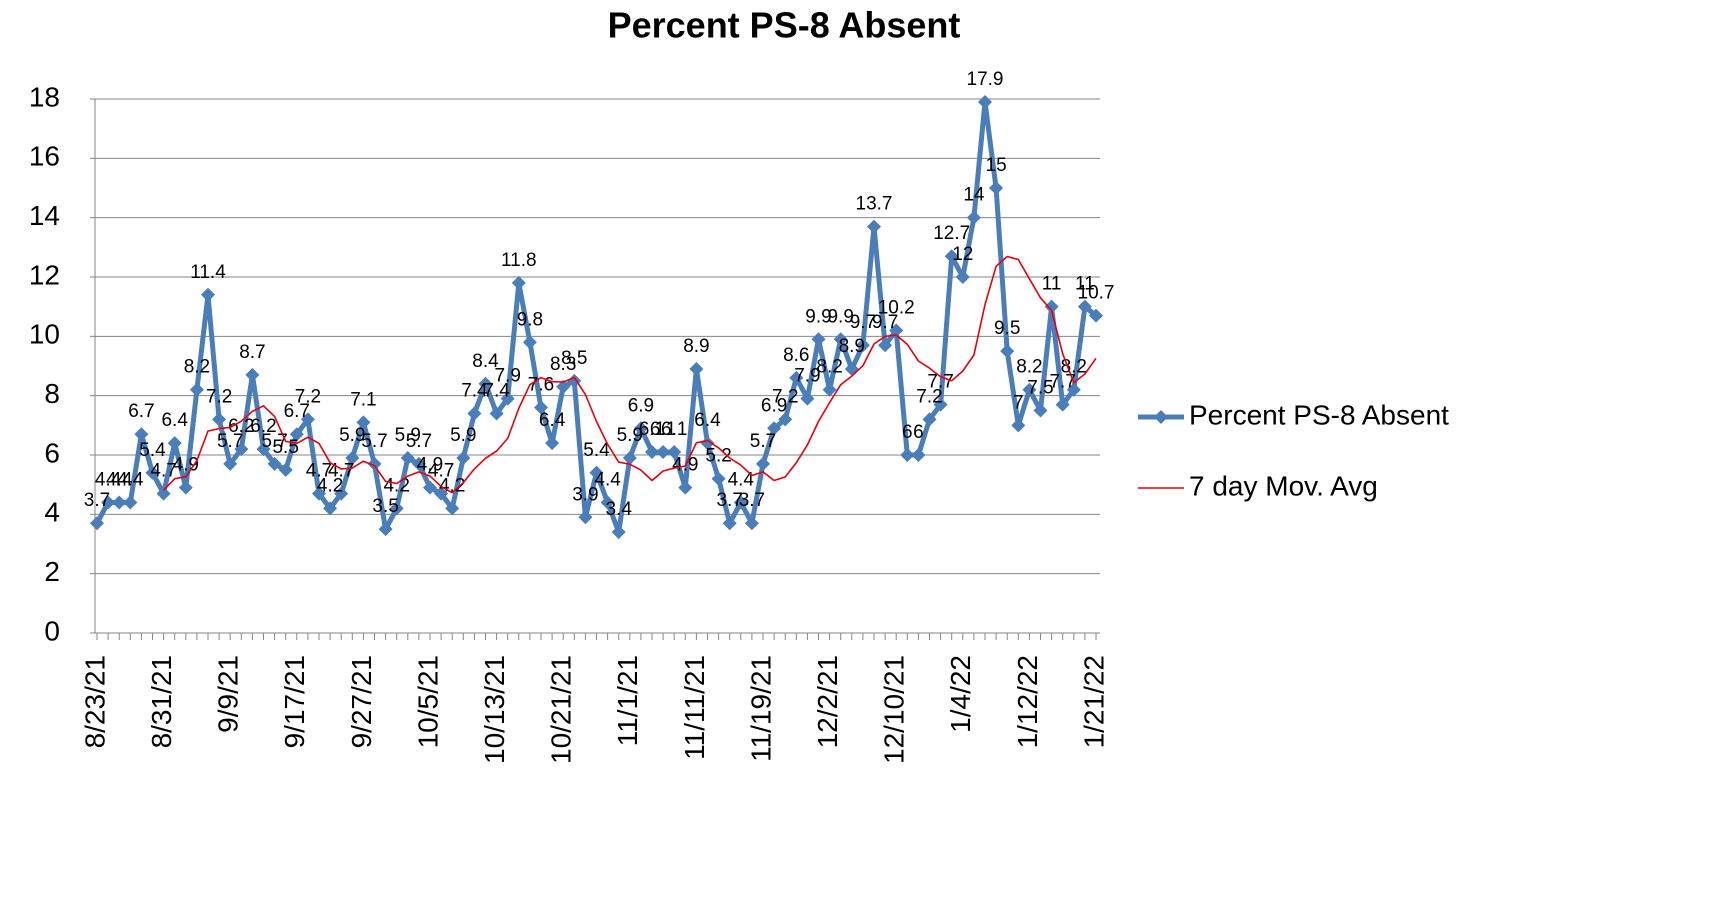 The height and width of the screenshot is (905, 1711). Describe the element at coordinates (1283, 485) in the screenshot. I see `legend-label: 7 day Mov. Avg` at that location.